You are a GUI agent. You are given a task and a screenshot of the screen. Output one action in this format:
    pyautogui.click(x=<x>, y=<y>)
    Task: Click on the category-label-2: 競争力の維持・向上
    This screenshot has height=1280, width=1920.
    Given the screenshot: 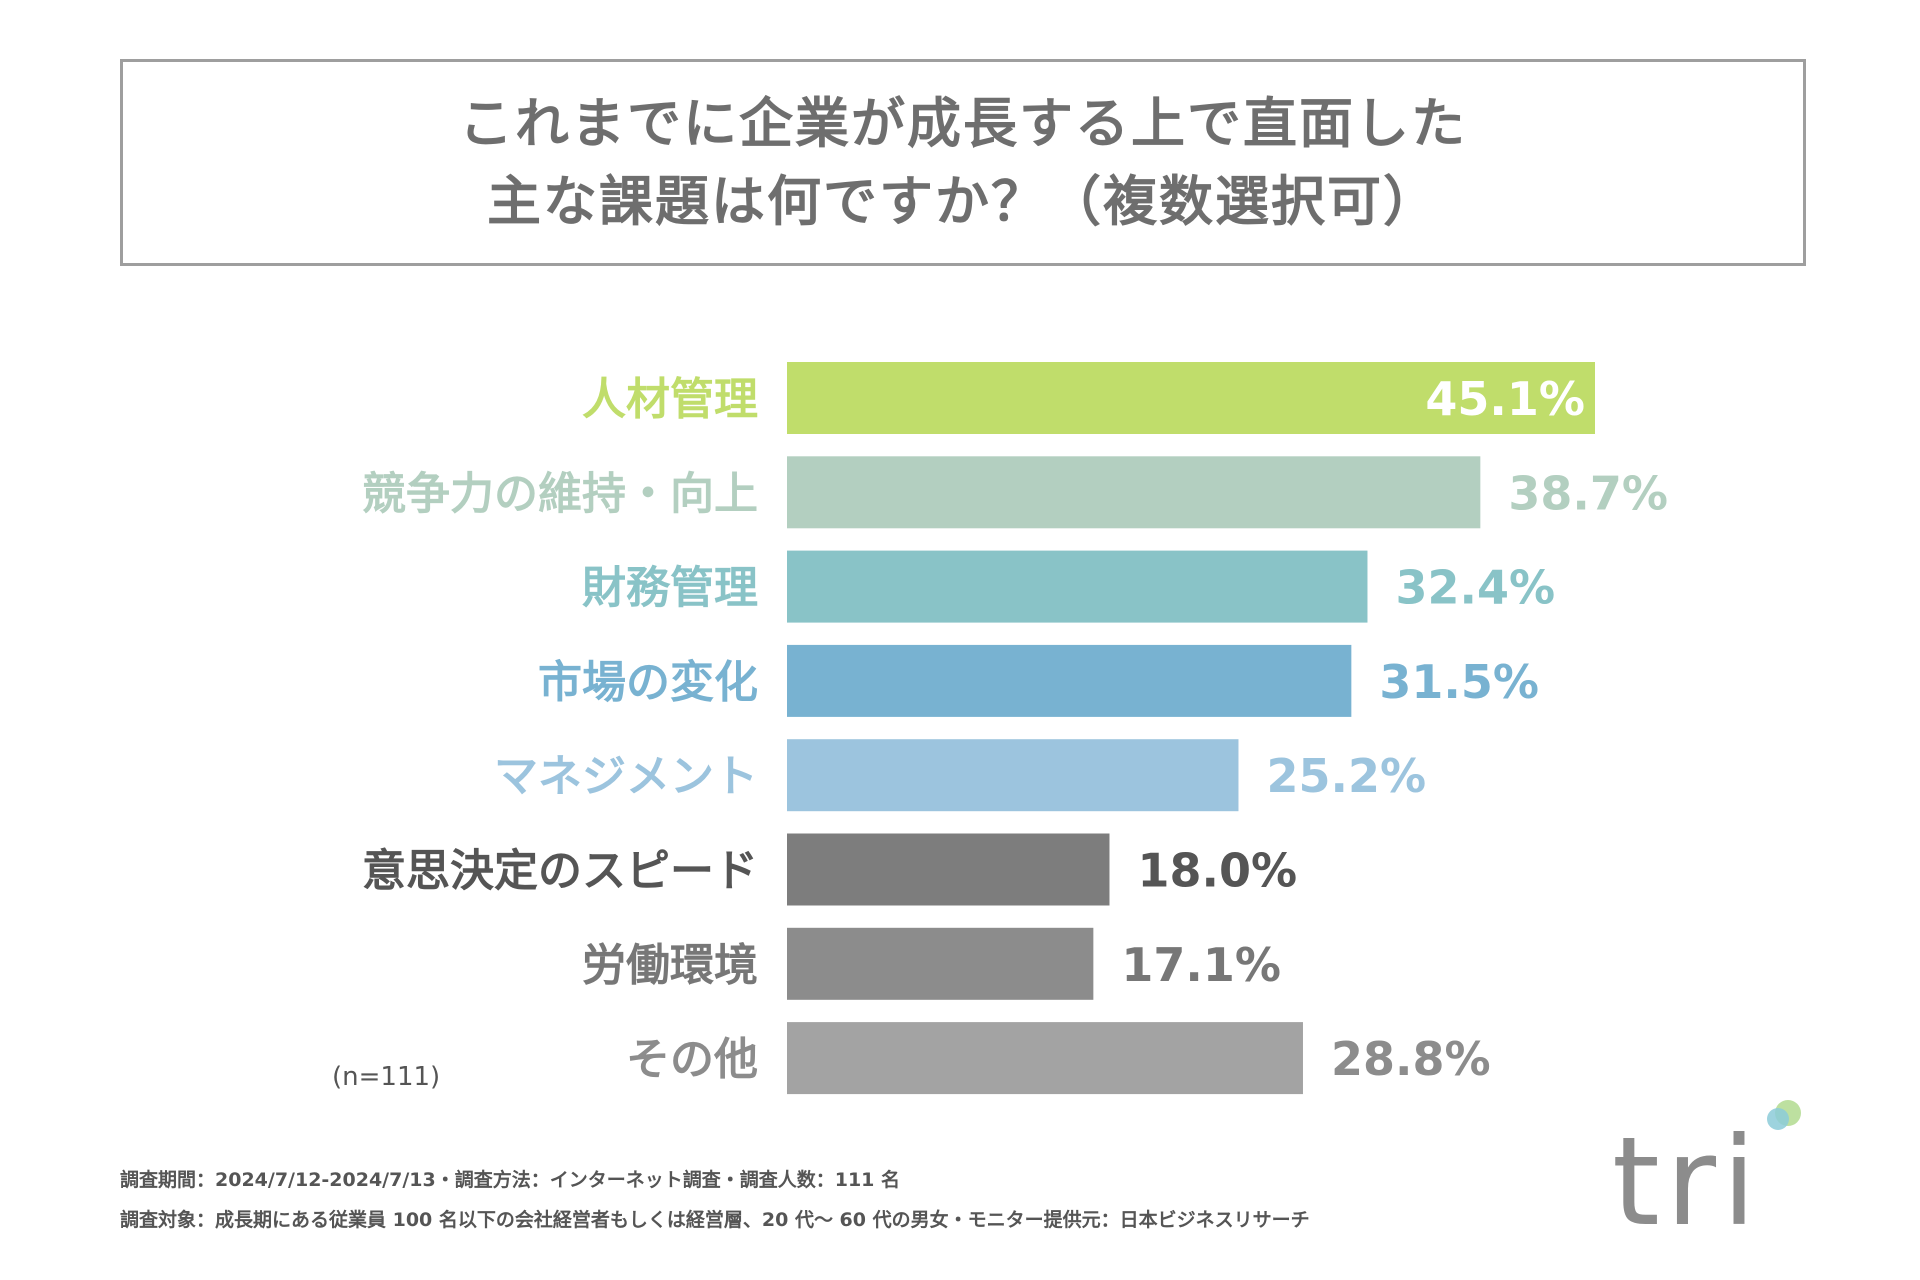 What is the action you would take?
    pyautogui.click(x=560, y=493)
    